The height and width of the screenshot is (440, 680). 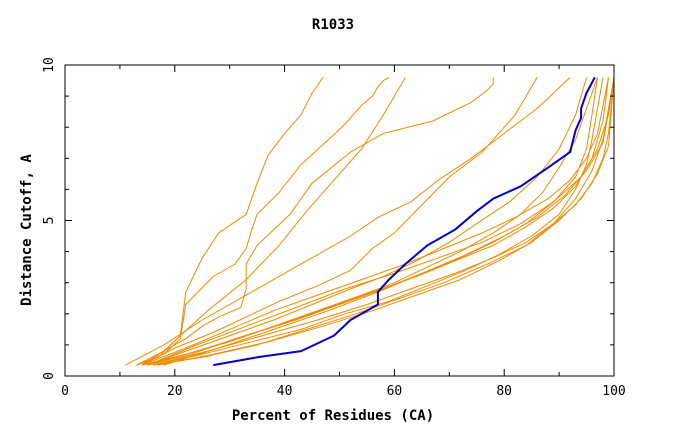 I want to click on x-tick-label: 20, so click(x=175, y=391).